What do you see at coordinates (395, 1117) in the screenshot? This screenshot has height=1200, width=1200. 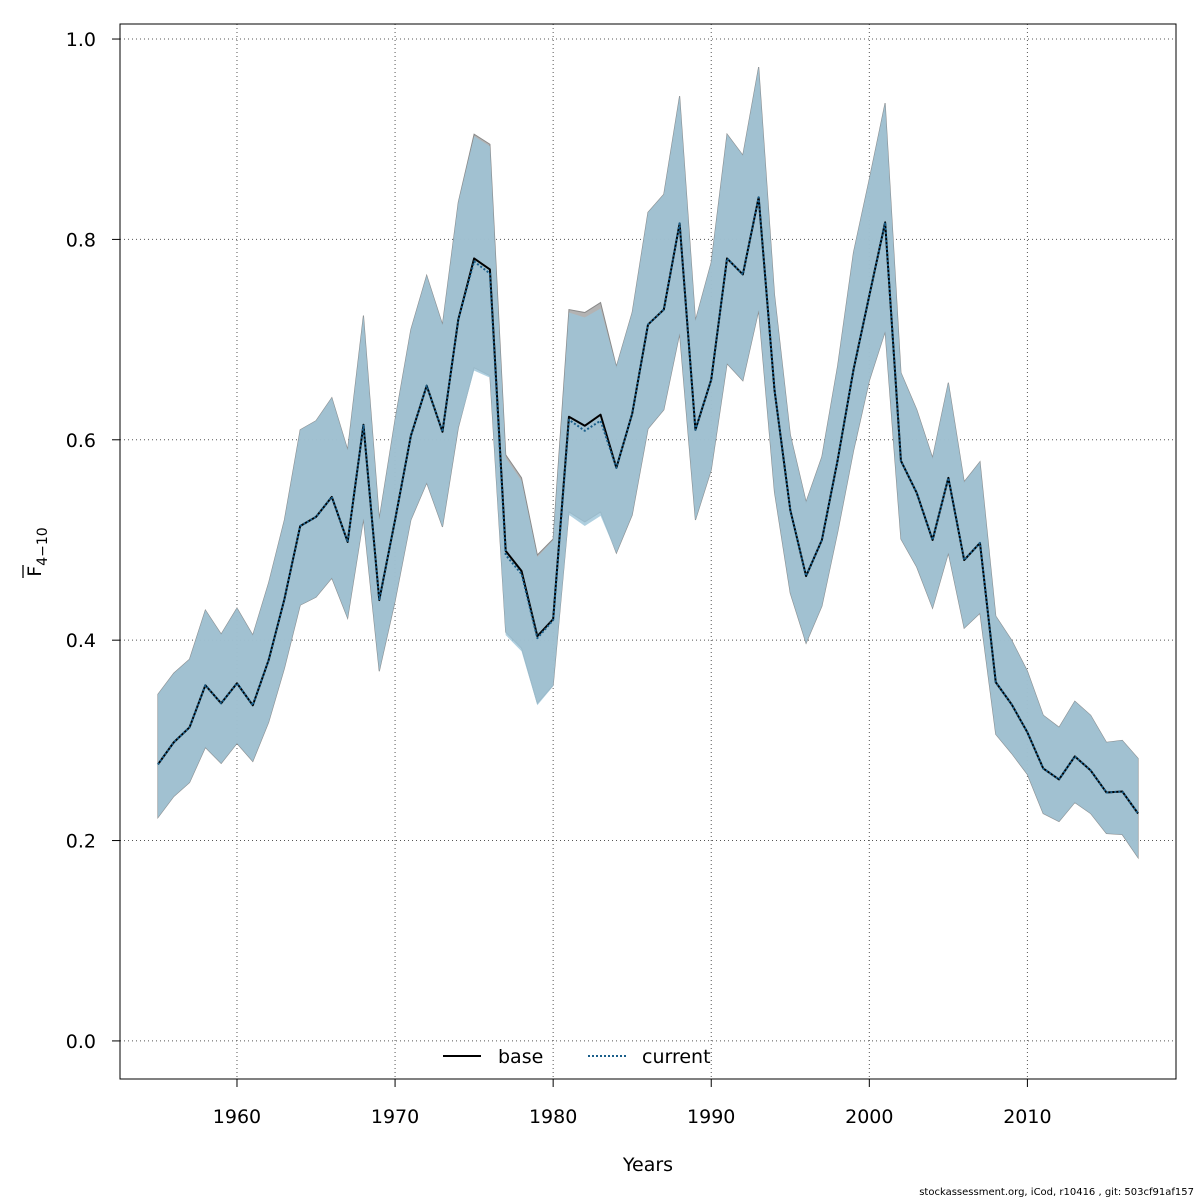 I see `x-tick-label: 1970` at bounding box center [395, 1117].